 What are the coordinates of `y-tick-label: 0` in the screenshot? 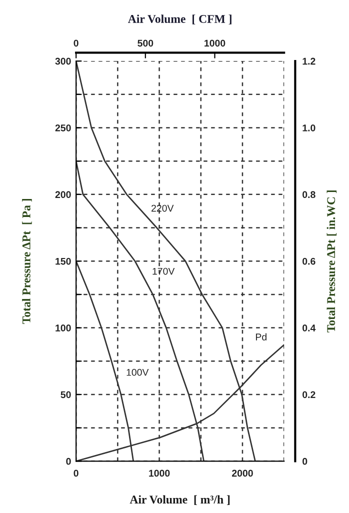 It's located at (68, 461).